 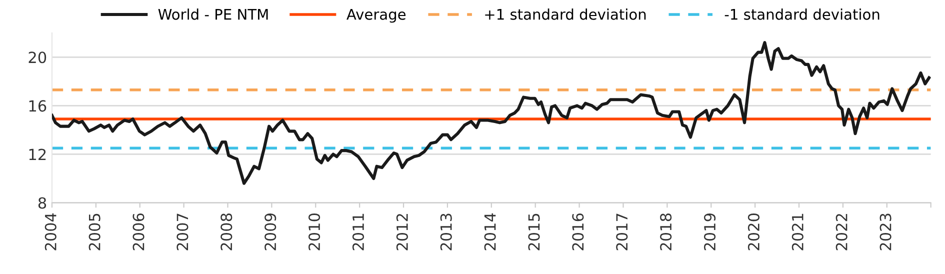 What do you see at coordinates (50, 231) in the screenshot?
I see `x-tick-label: 2004` at bounding box center [50, 231].